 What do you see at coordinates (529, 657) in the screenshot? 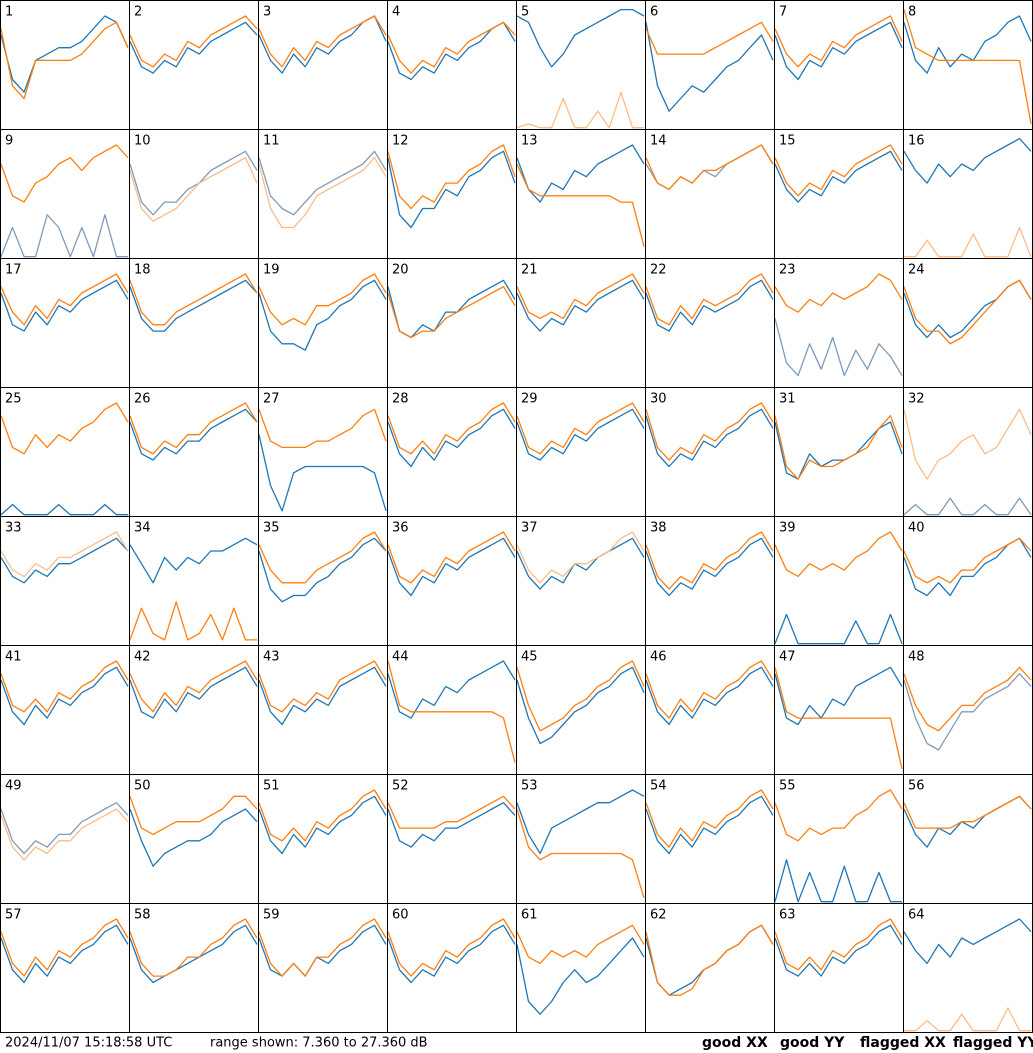
I see `panel-number: 45` at bounding box center [529, 657].